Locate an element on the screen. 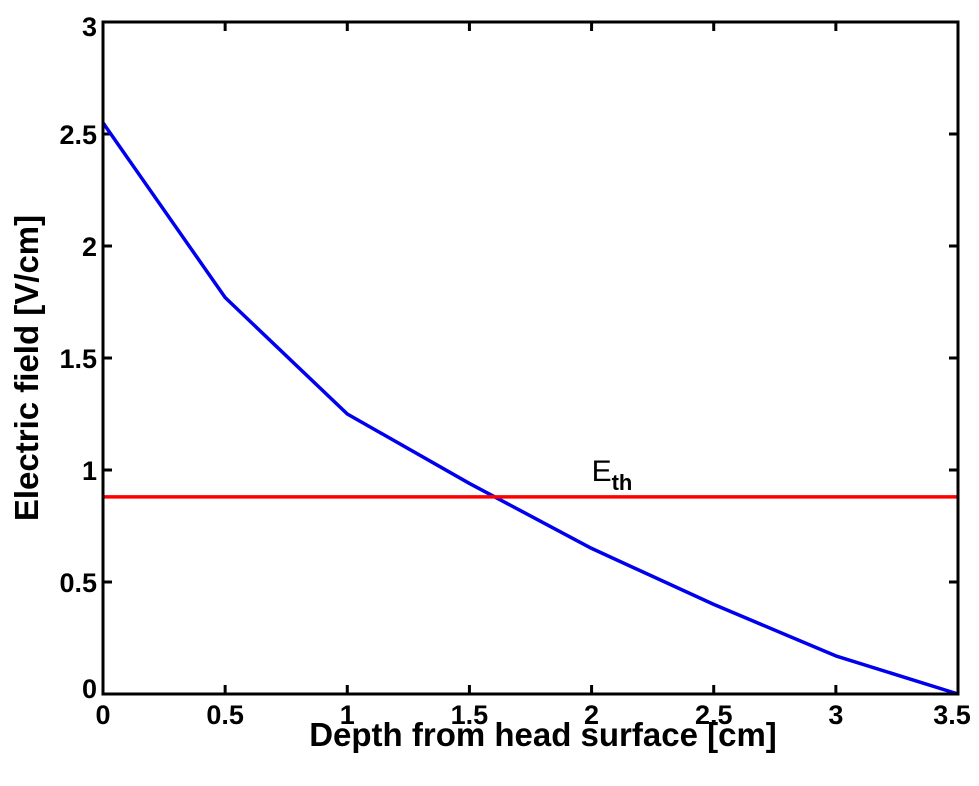  y-tick-label-group: 0 0.5 1 1.5 2 2.5 3 is located at coordinates (78, 358).